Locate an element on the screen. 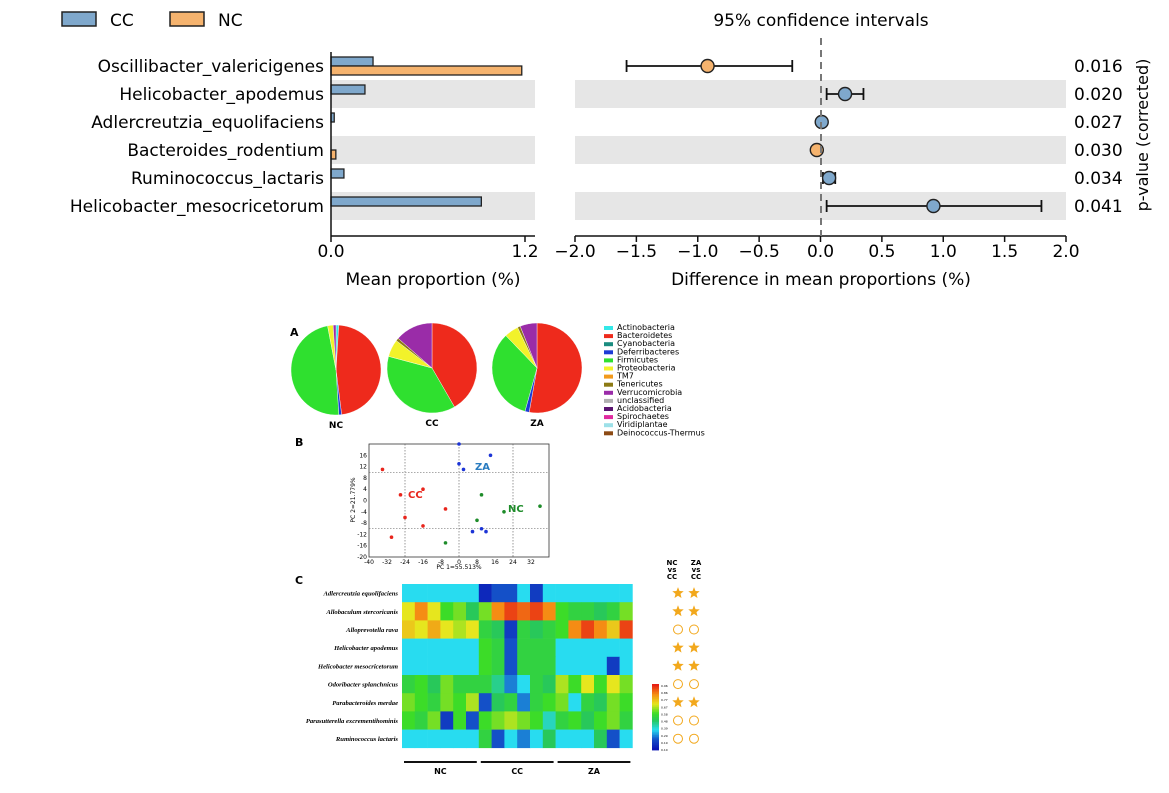  pie-label: NC is located at coordinates (336, 426).